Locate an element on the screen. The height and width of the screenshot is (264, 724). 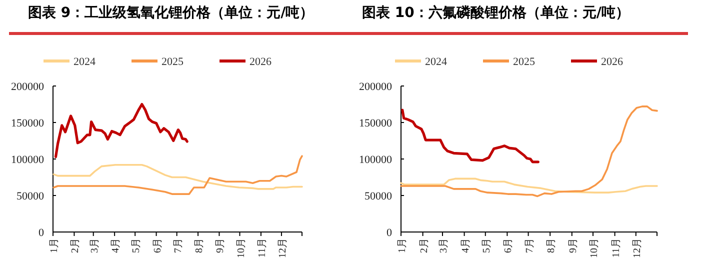
chart-title: 图表 9：工业级氢氧化锂价格（单位：元/吨） is located at coordinates (171, 13).